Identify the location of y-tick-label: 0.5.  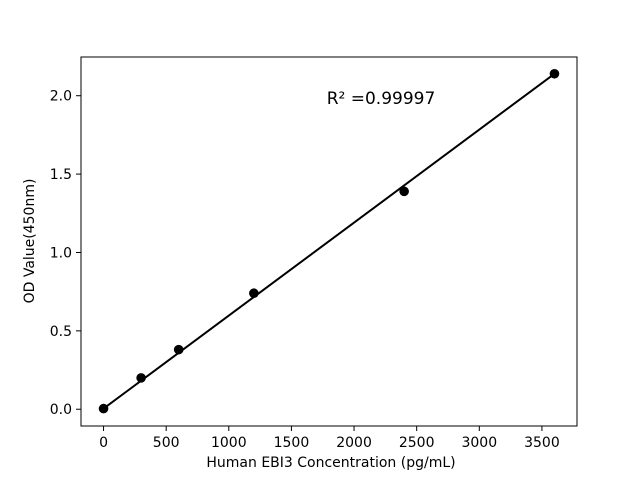
(61, 332).